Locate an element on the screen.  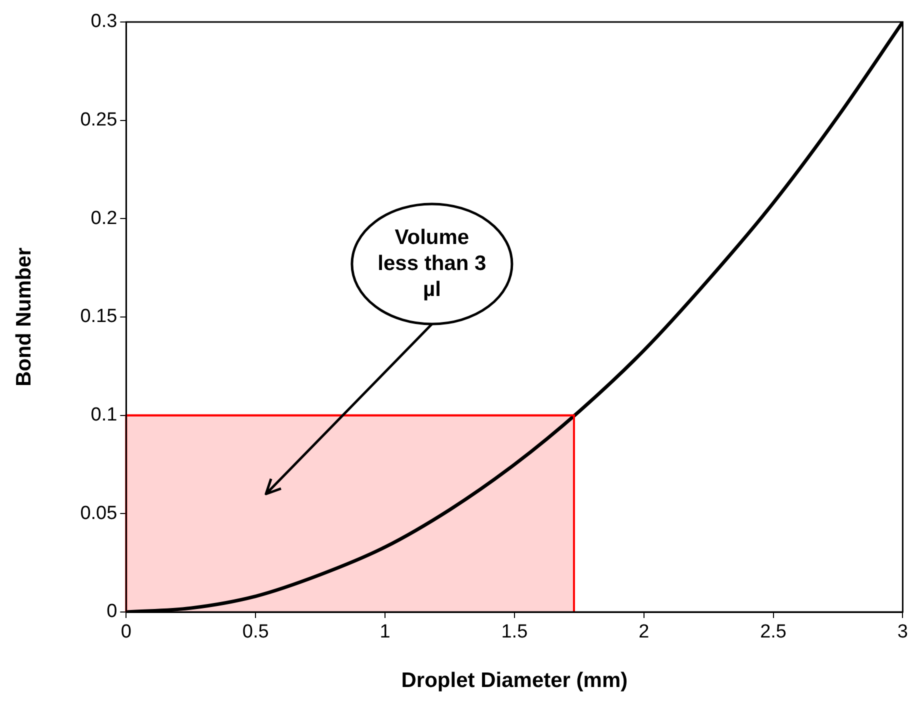
y-tick-label: 0.1 is located at coordinates (104, 415).